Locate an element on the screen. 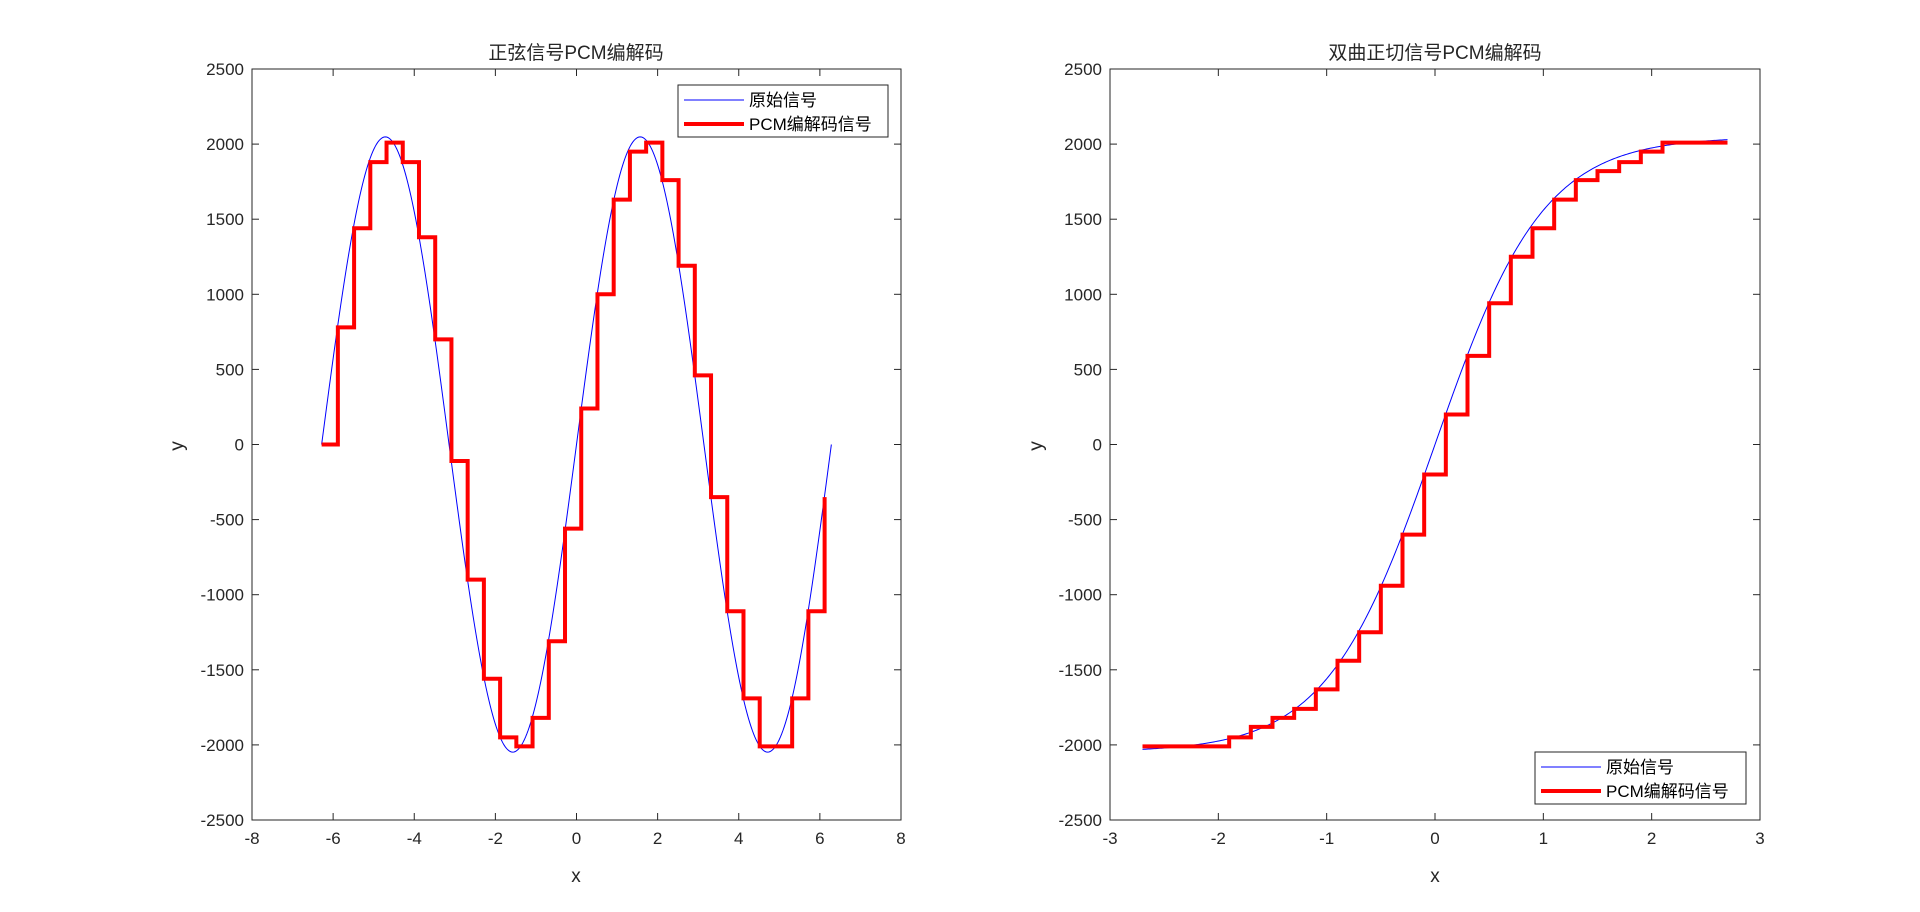 This screenshot has height=912, width=1920. left-x-tick-label: -2 is located at coordinates (495, 838).